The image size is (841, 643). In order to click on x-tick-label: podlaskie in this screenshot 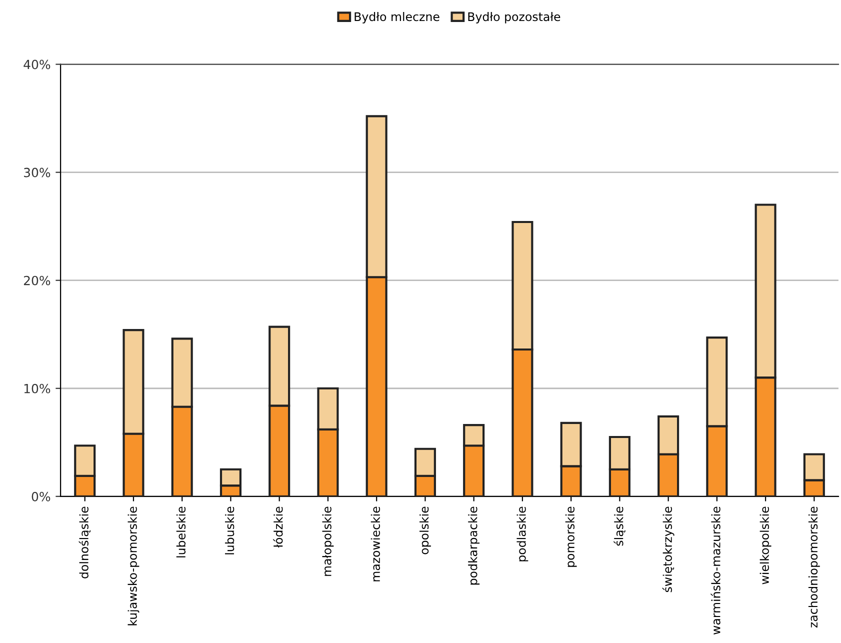, I will do `click(522, 534)`.